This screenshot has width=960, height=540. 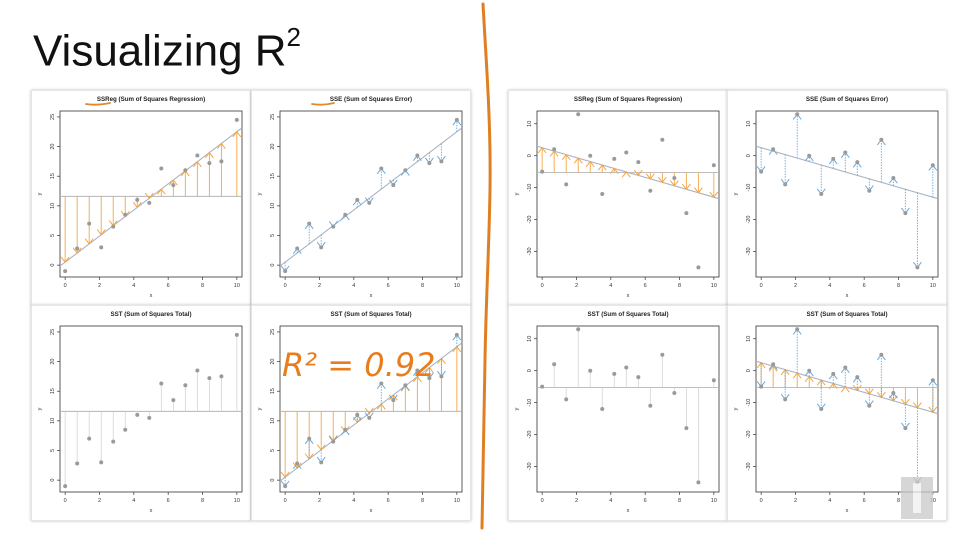 What do you see at coordinates (151, 99) in the screenshot?
I see `chart-title: SSReg (Sum of Squares Regression)` at bounding box center [151, 99].